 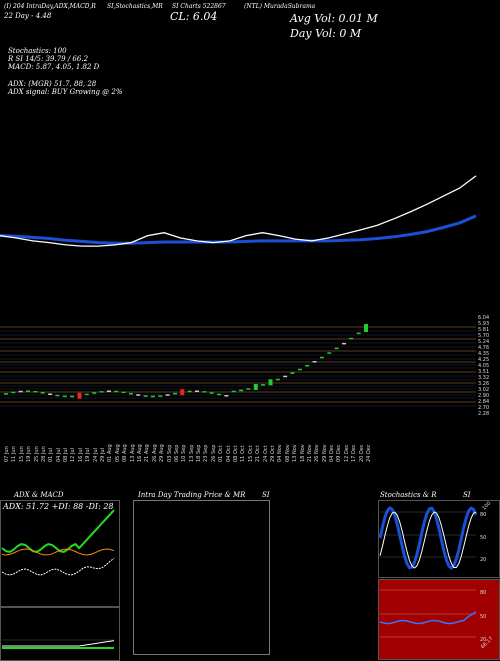 What do you see at coordinates (58, 455) in the screenshot?
I see `date-tick-label: 04 Jul` at bounding box center [58, 455].